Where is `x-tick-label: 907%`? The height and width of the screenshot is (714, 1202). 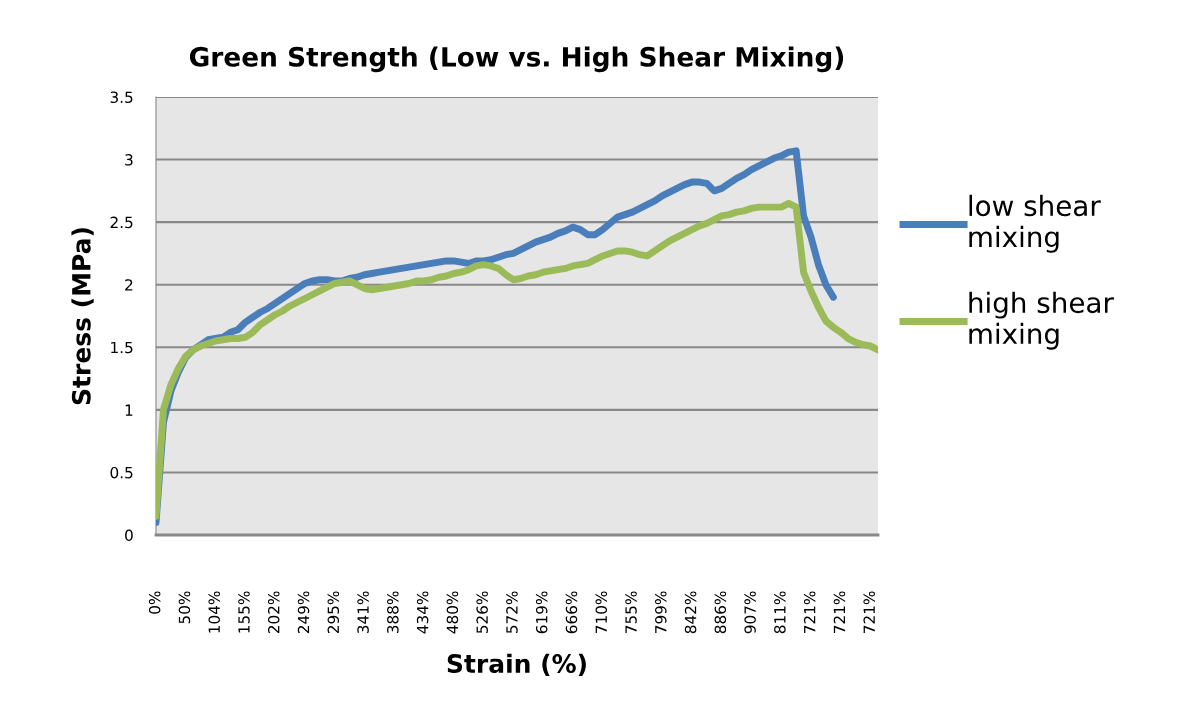 x-tick-label: 907% is located at coordinates (750, 612).